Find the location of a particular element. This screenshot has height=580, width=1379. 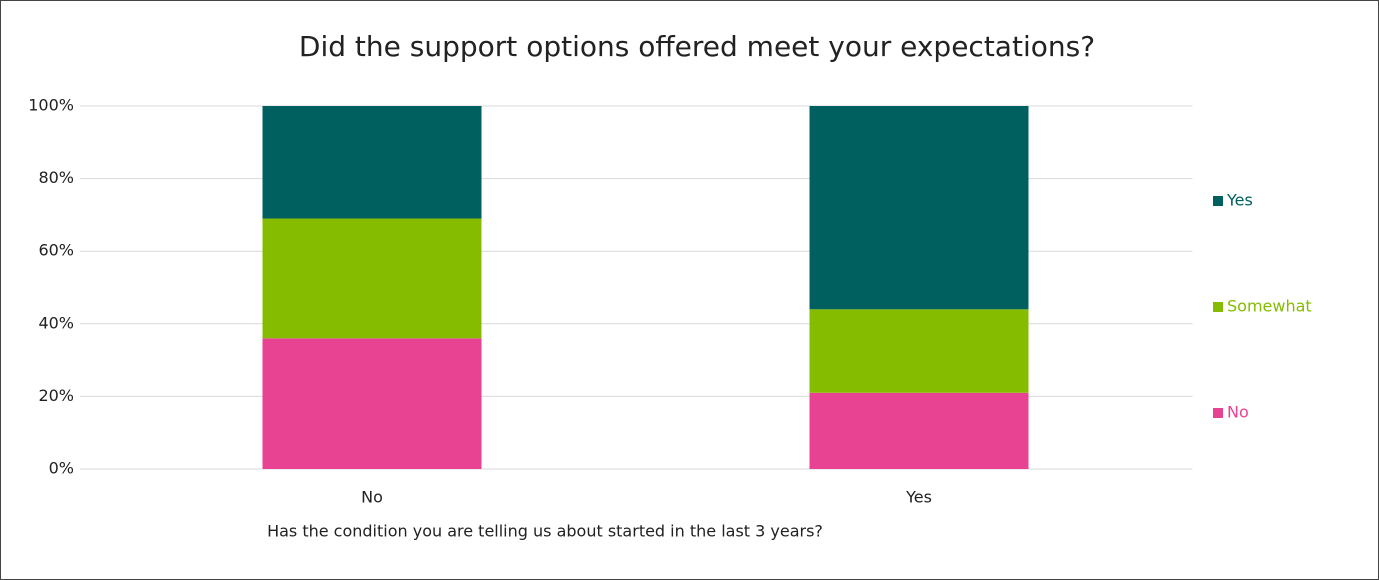

legend-label: Somewhat is located at coordinates (1269, 306).